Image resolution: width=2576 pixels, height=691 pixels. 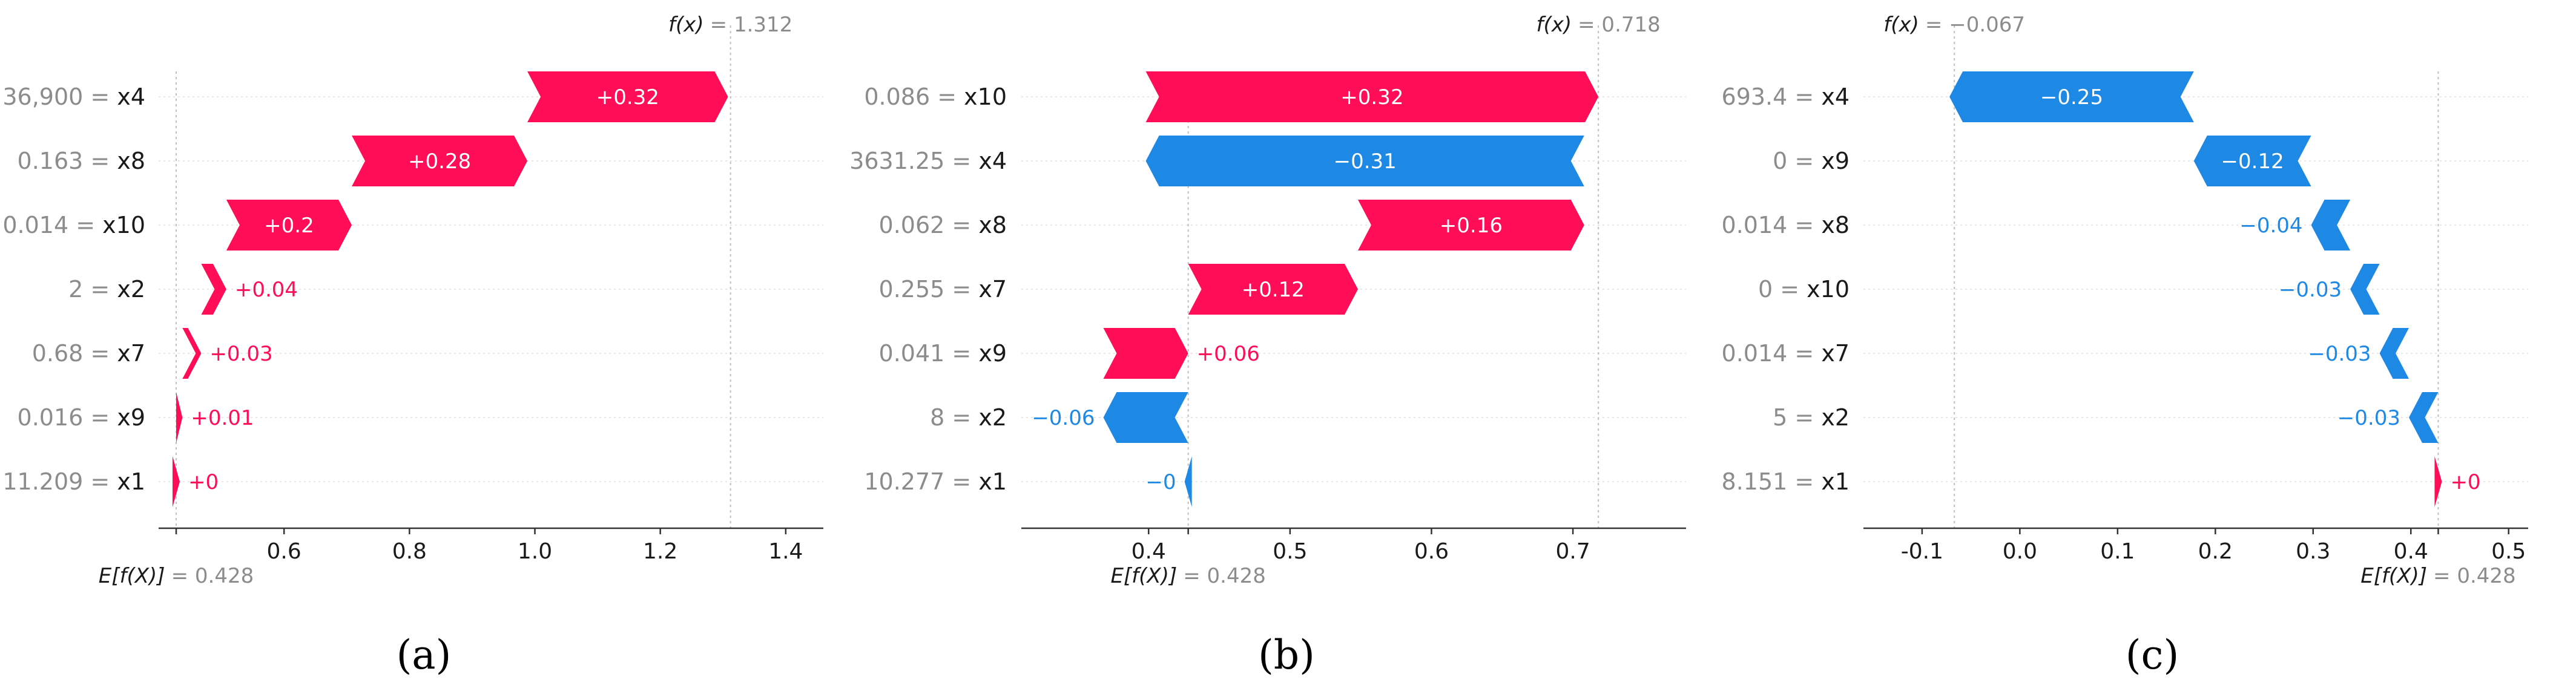 What do you see at coordinates (51, 417) in the screenshot?
I see `feature-value: 0.016` at bounding box center [51, 417].